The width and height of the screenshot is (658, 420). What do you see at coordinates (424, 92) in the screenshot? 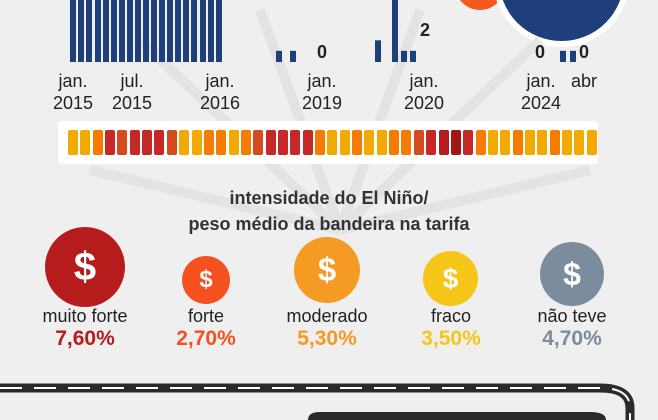
I see `x-tick-label: jan. 2020` at bounding box center [424, 92].